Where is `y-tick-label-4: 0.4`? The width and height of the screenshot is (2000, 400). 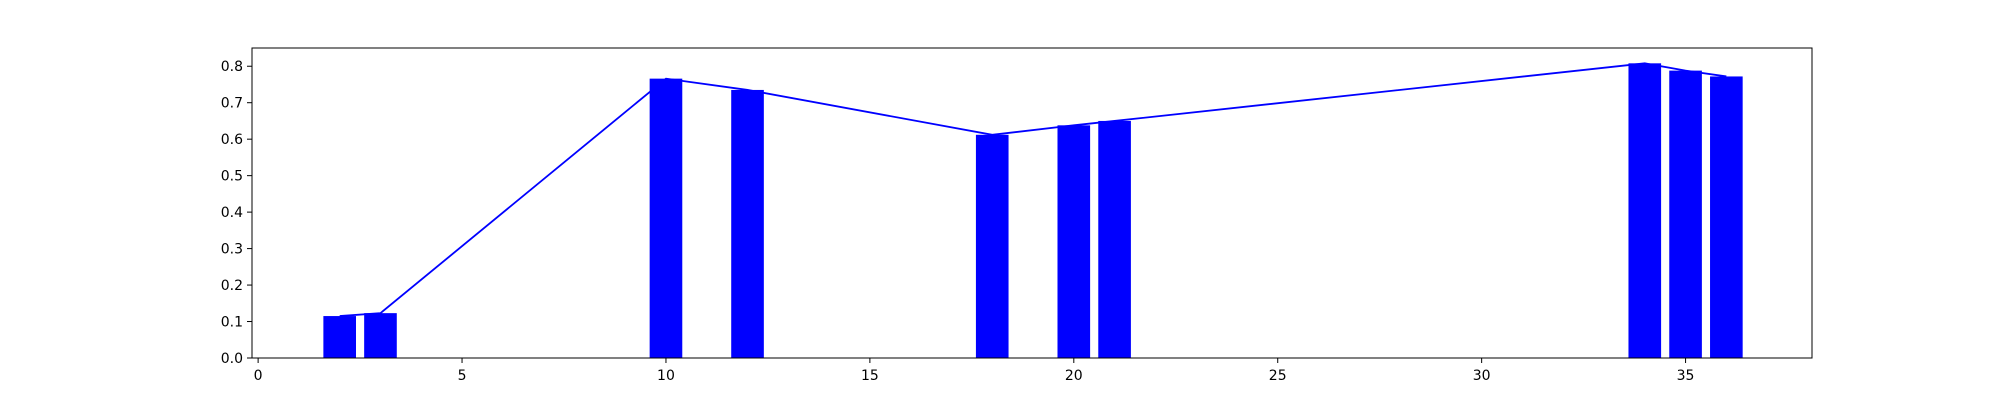
y-tick-label-4: 0.4 is located at coordinates (232, 213).